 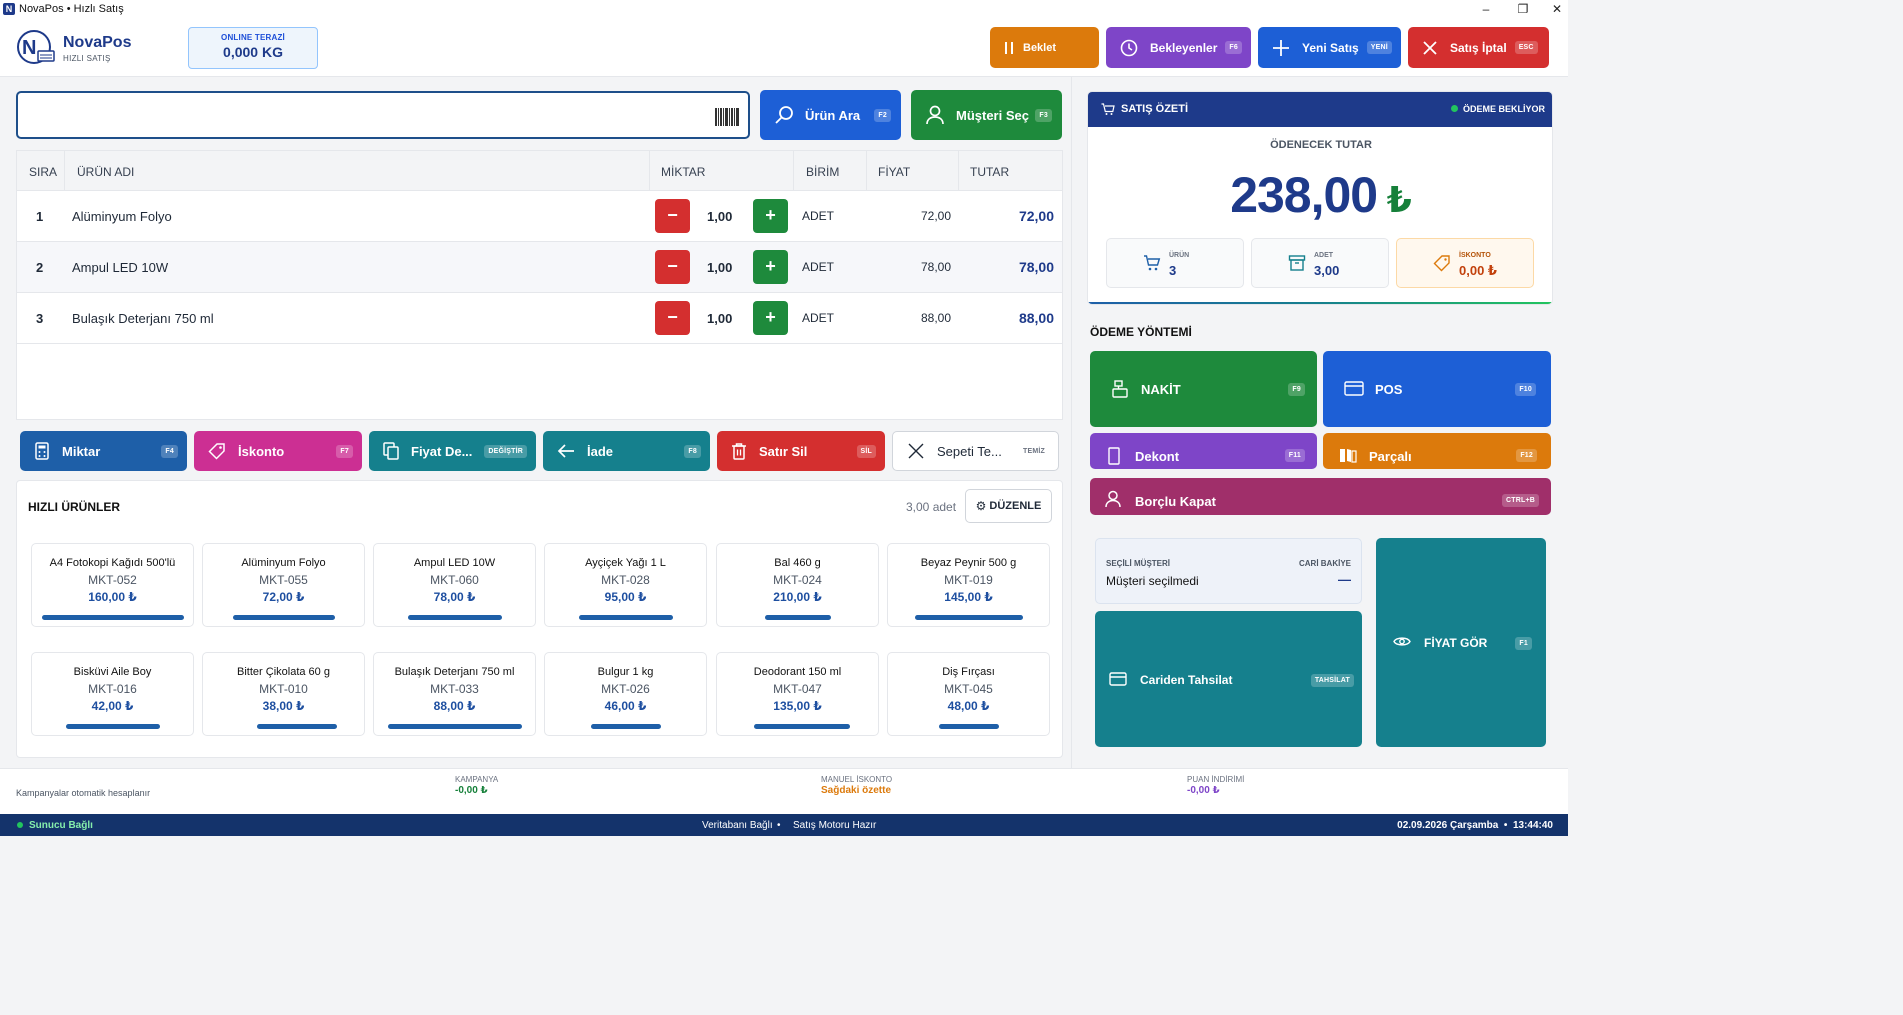 What do you see at coordinates (103, 451) in the screenshot?
I see `quantity-button: Miktar F4` at bounding box center [103, 451].